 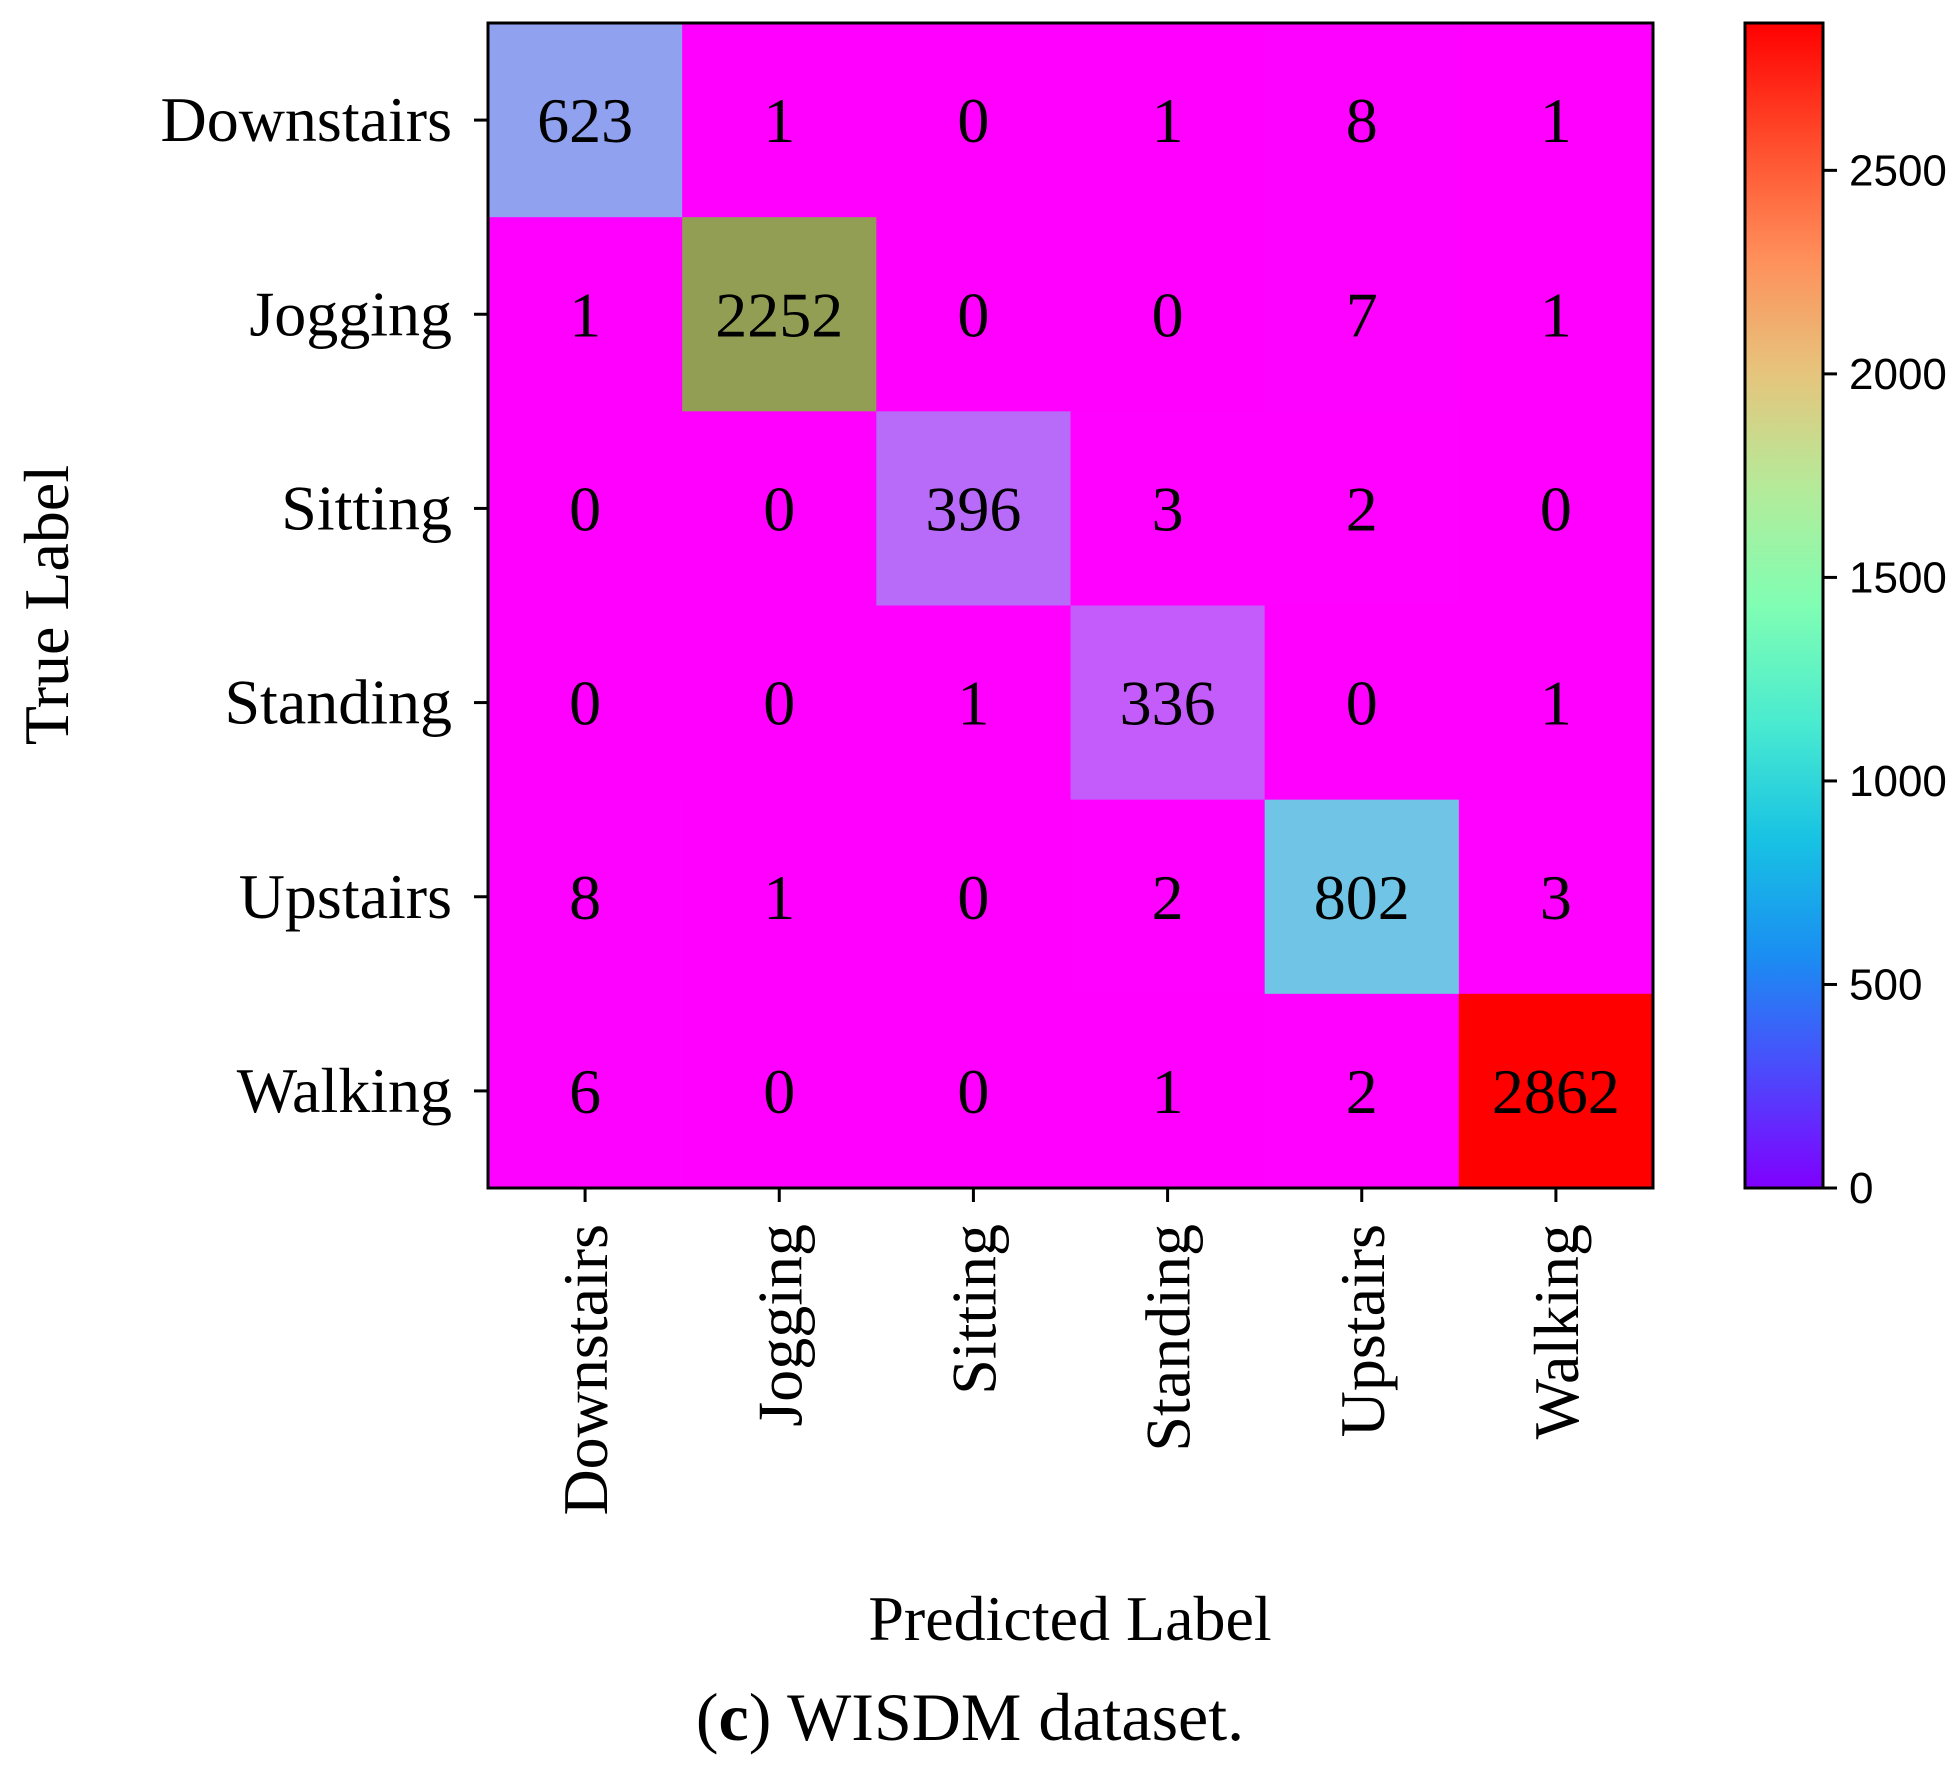 I want to click on cell-value-label: 2862, so click(x=1556, y=1091).